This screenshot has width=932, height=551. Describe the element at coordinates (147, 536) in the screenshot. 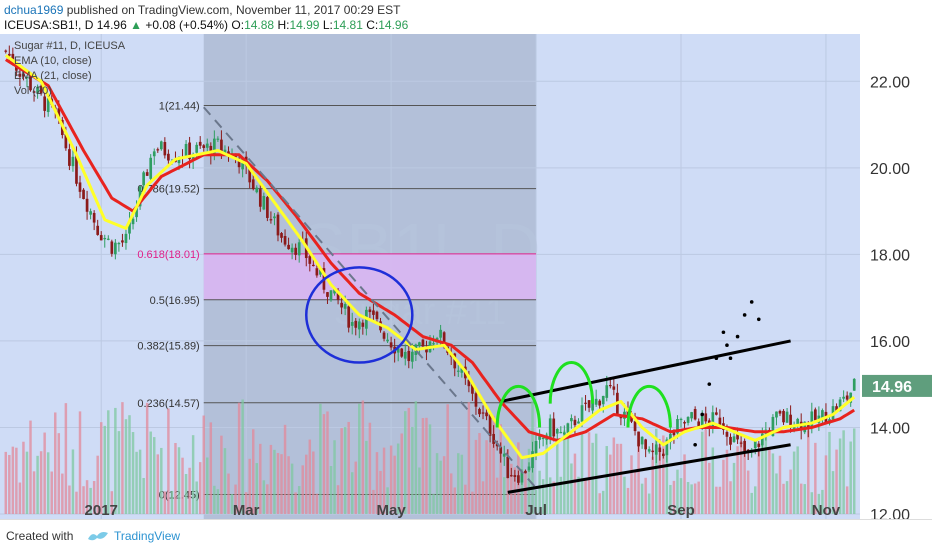

I see `tradingview-link: TradingView` at that location.